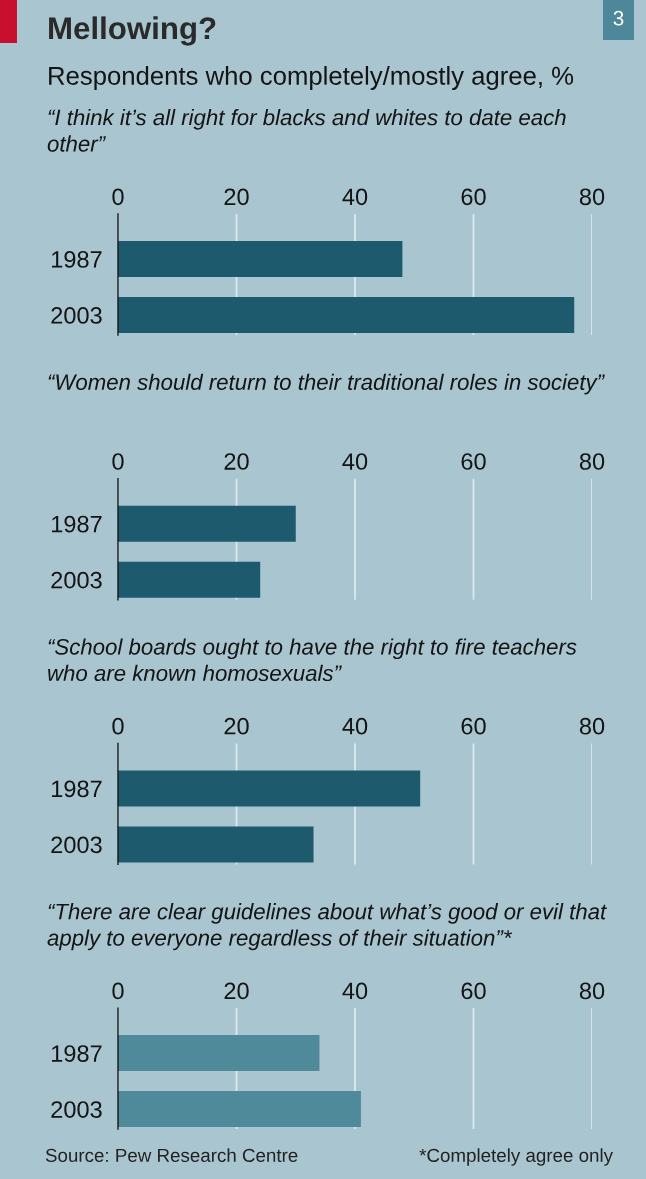 The width and height of the screenshot is (646, 1179). I want to click on chart-title: Mellowing?, so click(132, 31).